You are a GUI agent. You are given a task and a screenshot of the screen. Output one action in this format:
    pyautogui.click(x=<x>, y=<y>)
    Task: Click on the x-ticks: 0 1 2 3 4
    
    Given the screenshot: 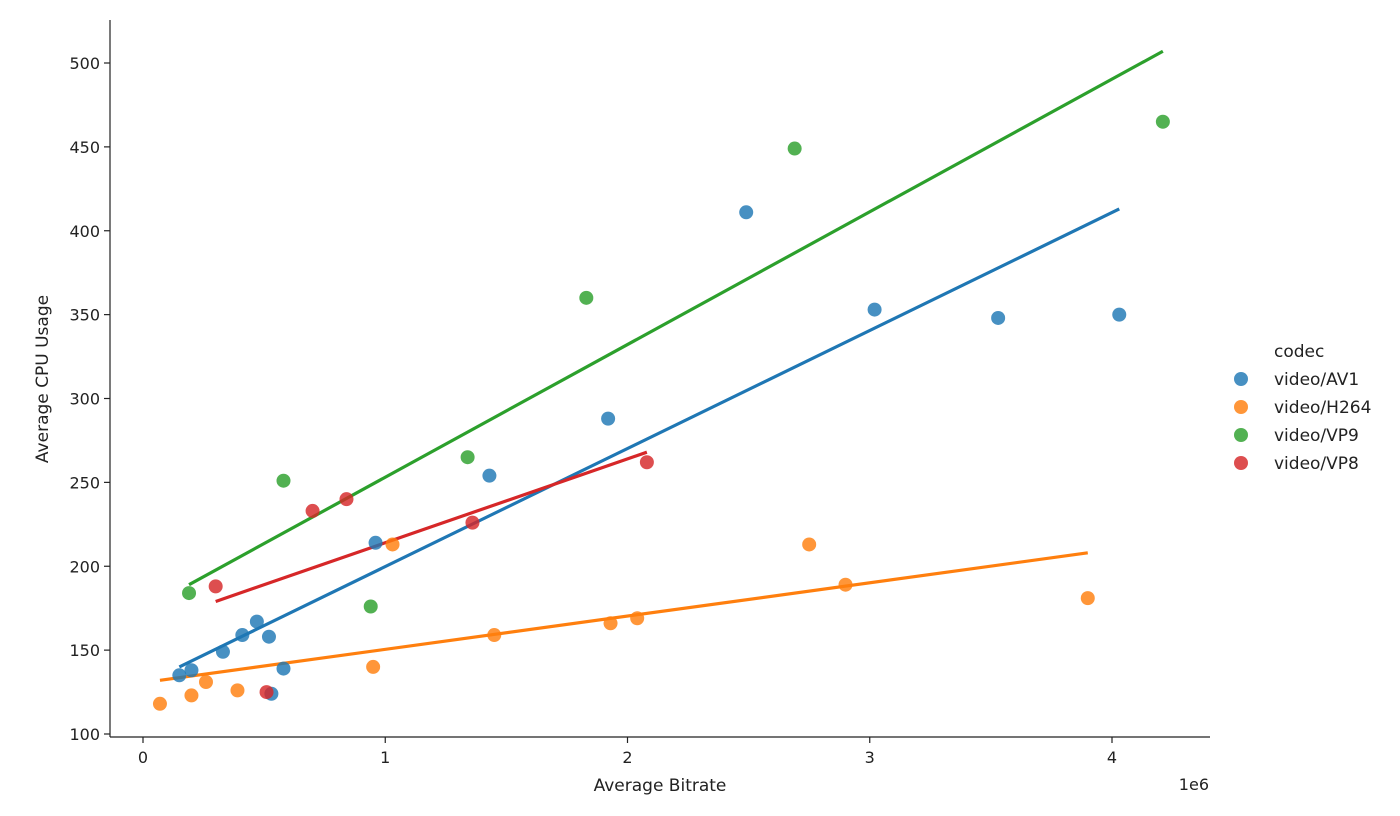 What is the action you would take?
    pyautogui.click(x=627, y=752)
    